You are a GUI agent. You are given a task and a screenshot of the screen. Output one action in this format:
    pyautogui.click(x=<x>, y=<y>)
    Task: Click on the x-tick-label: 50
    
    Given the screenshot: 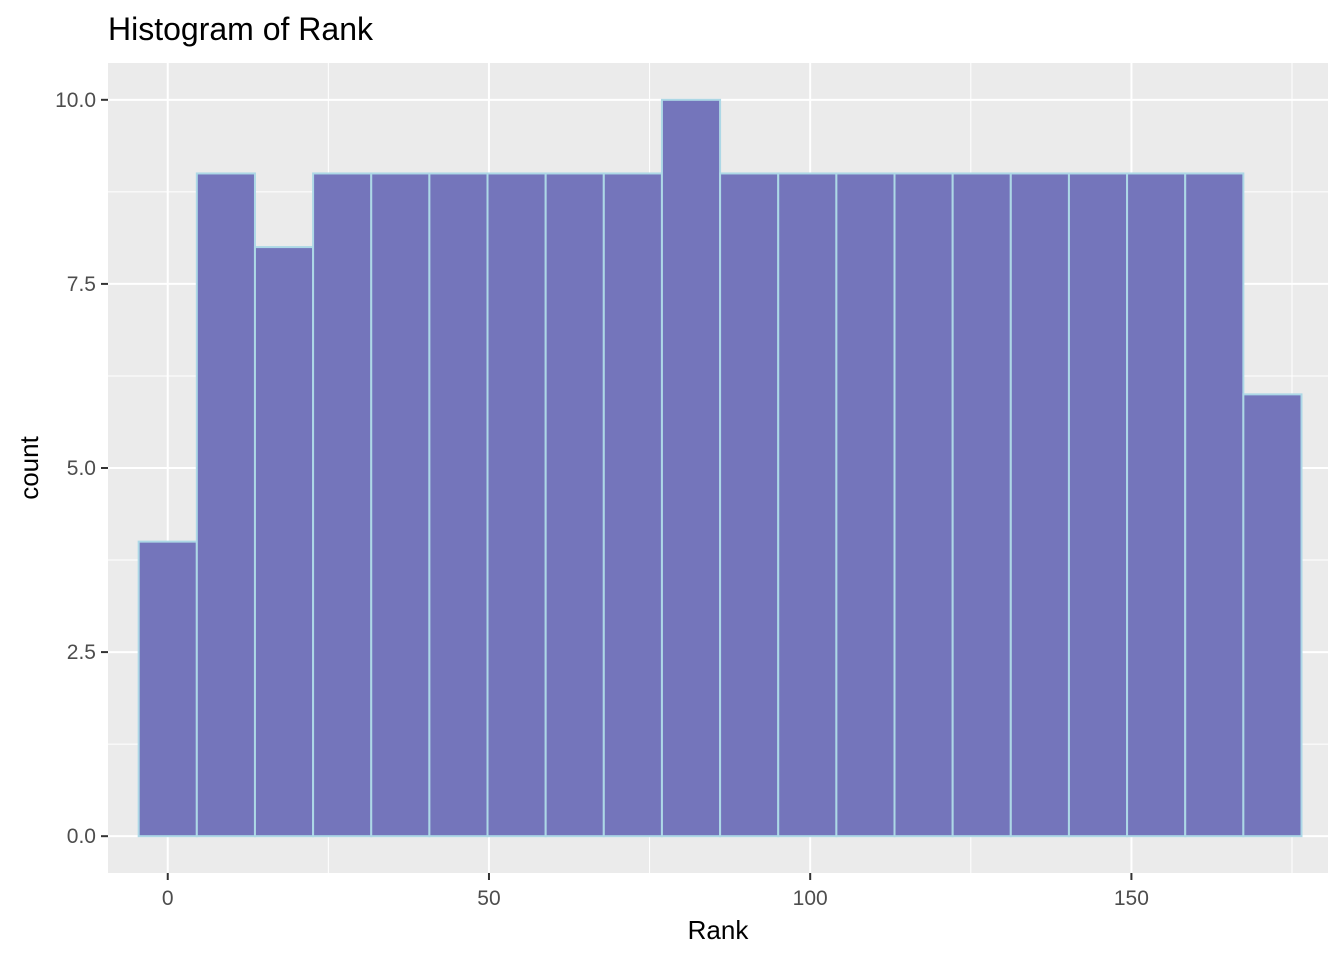 What is the action you would take?
    pyautogui.click(x=488, y=898)
    